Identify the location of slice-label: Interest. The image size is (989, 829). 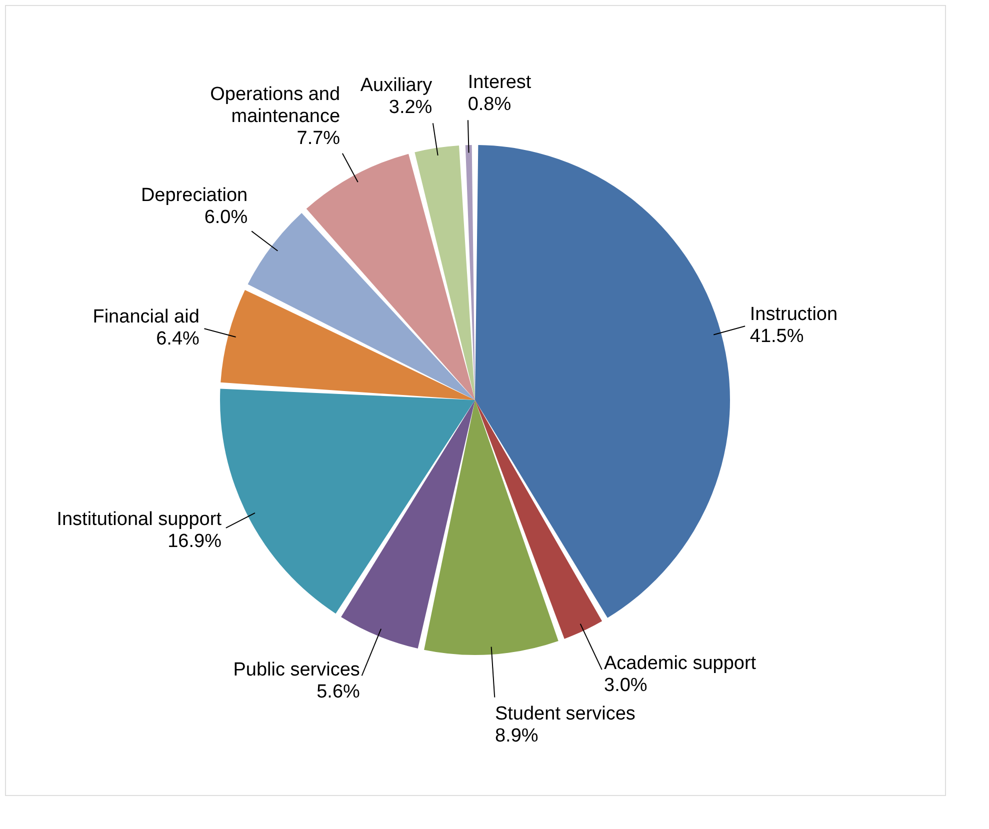
(500, 83).